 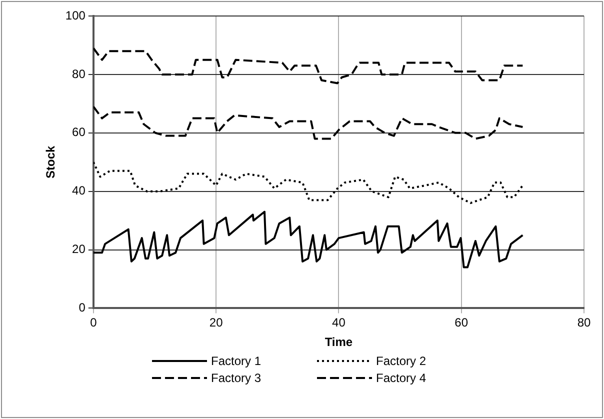 I want to click on legend-label: Factory 1, so click(x=236, y=361).